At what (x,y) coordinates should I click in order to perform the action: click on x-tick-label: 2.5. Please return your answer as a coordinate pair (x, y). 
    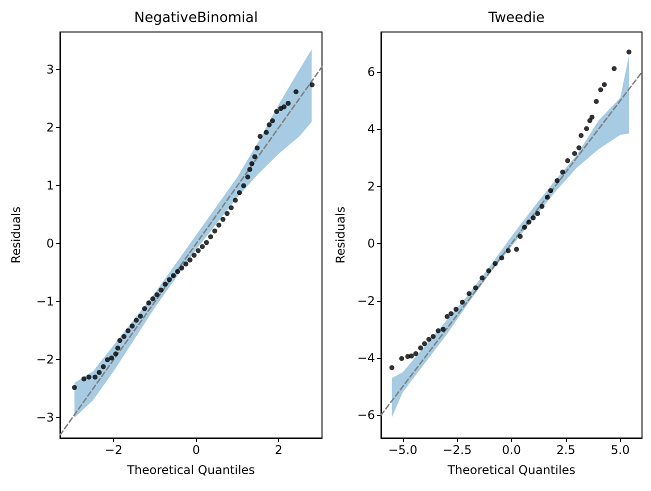
    Looking at the image, I should click on (566, 450).